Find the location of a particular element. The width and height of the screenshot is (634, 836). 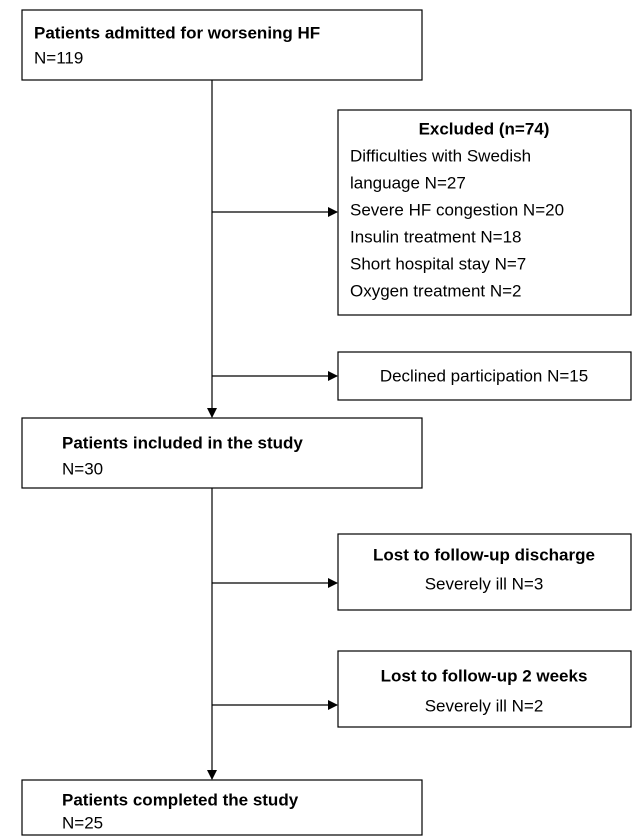

box-text: Severely ill N=3 is located at coordinates (484, 583).